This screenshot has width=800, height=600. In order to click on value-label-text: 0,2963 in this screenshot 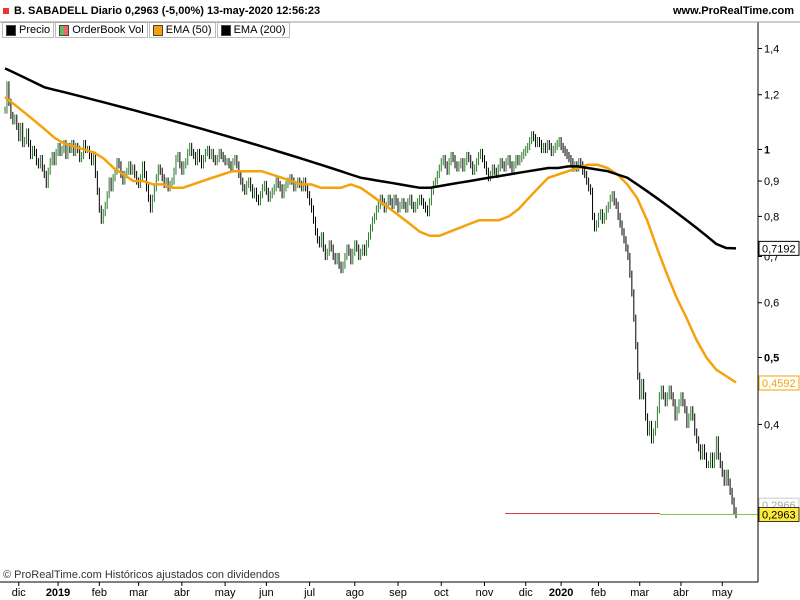, I will do `click(779, 515)`.